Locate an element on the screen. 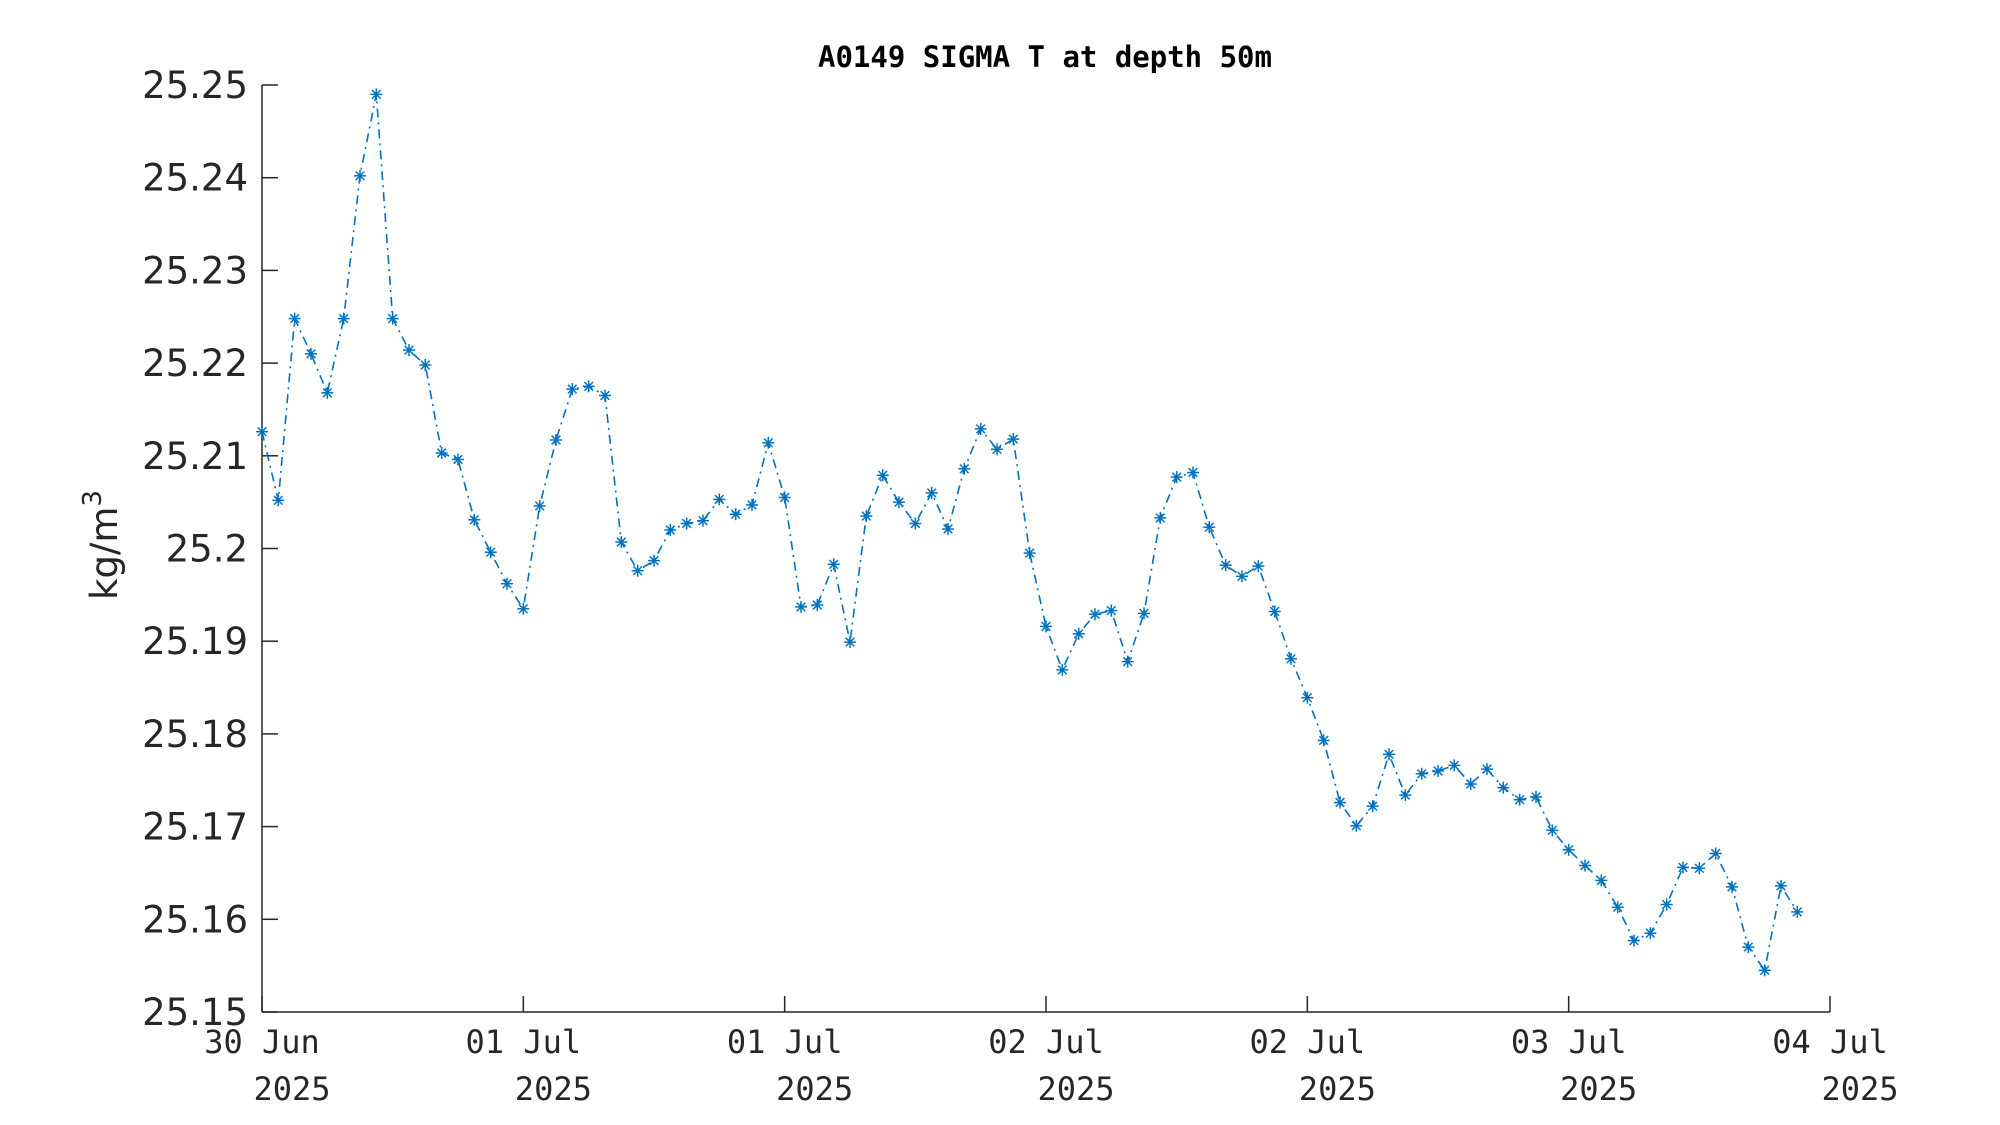 The image size is (2000, 1125). y-axis-label-superscript: 3 is located at coordinates (93, 498).